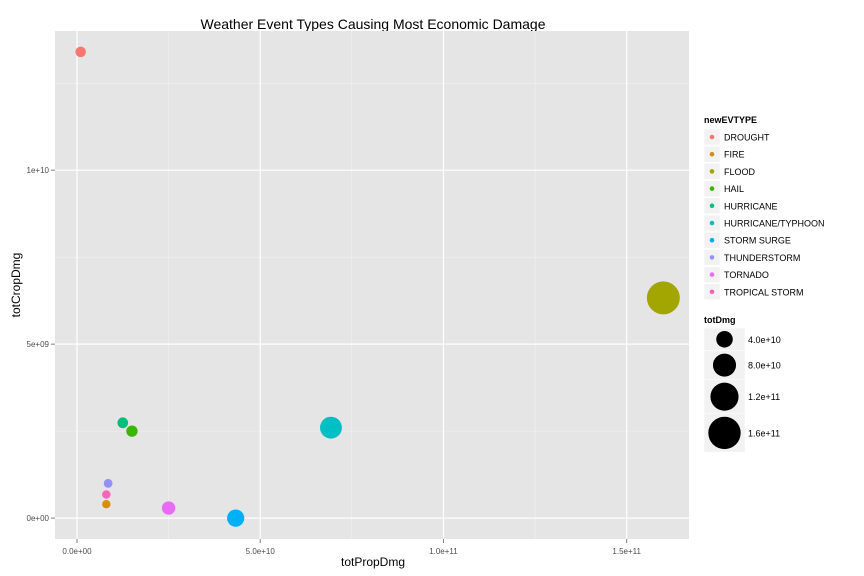 Image resolution: width=864 pixels, height=576 pixels. What do you see at coordinates (123, 423) in the screenshot?
I see `point-hurricane` at bounding box center [123, 423].